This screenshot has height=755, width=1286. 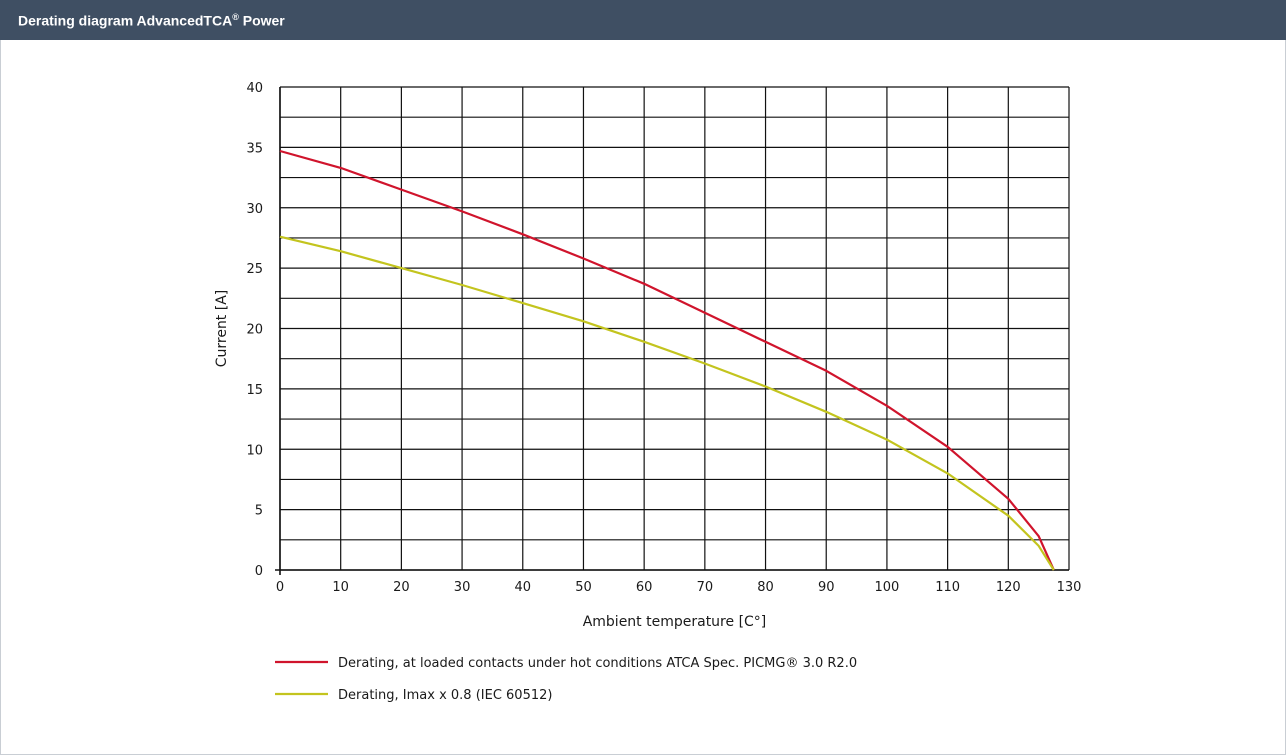 I want to click on y-tick-label: 5, so click(x=259, y=511).